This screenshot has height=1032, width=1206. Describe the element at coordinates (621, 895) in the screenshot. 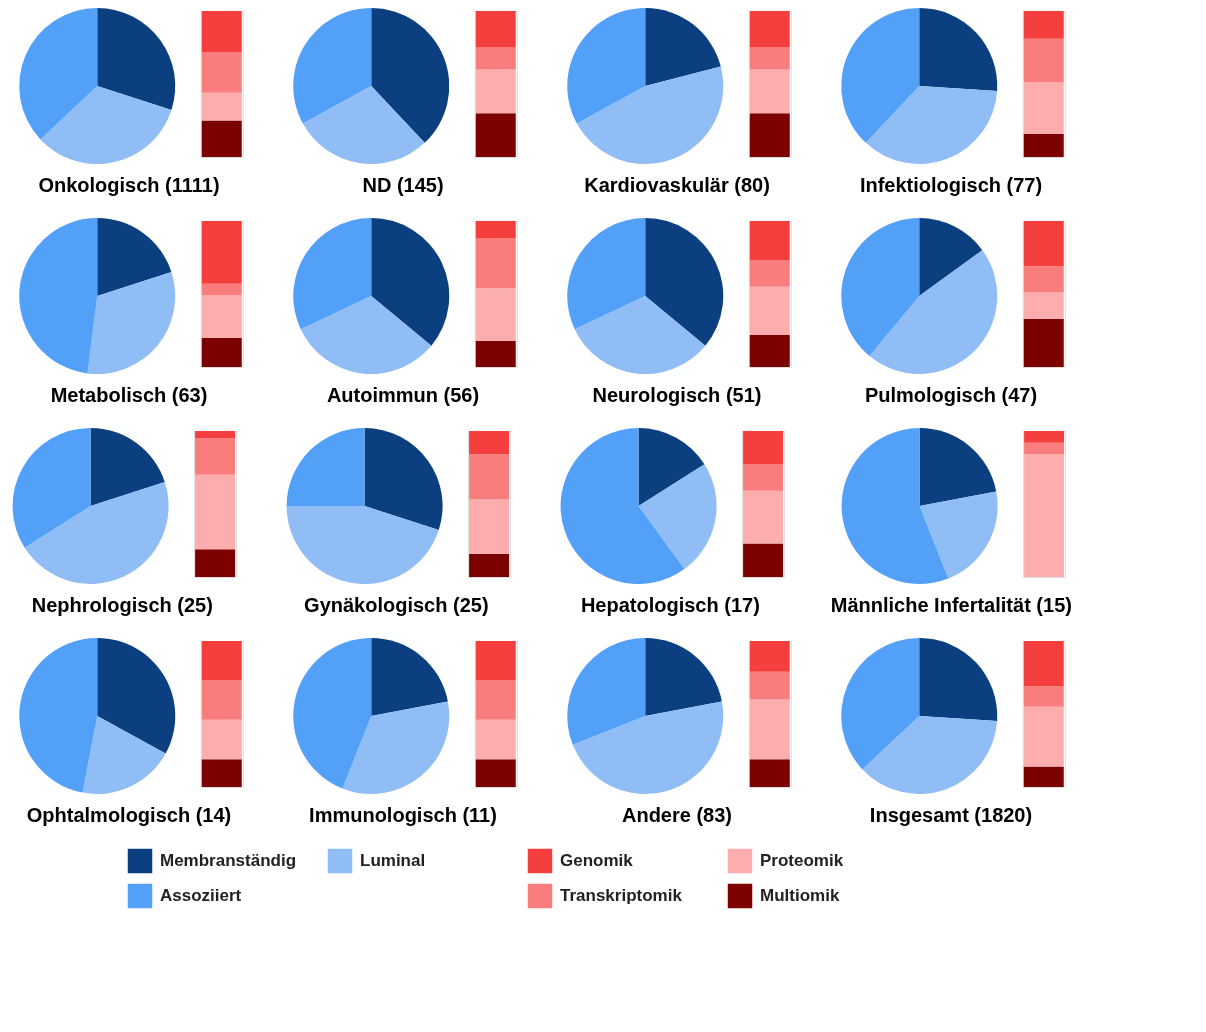

I see `legend-label: Transkriptomik` at that location.